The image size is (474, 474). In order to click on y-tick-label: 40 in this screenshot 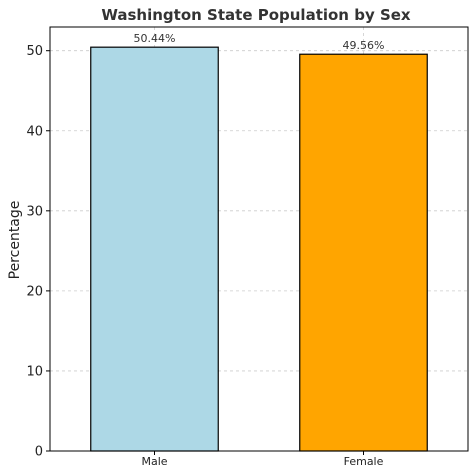, I will do `click(34, 131)`.